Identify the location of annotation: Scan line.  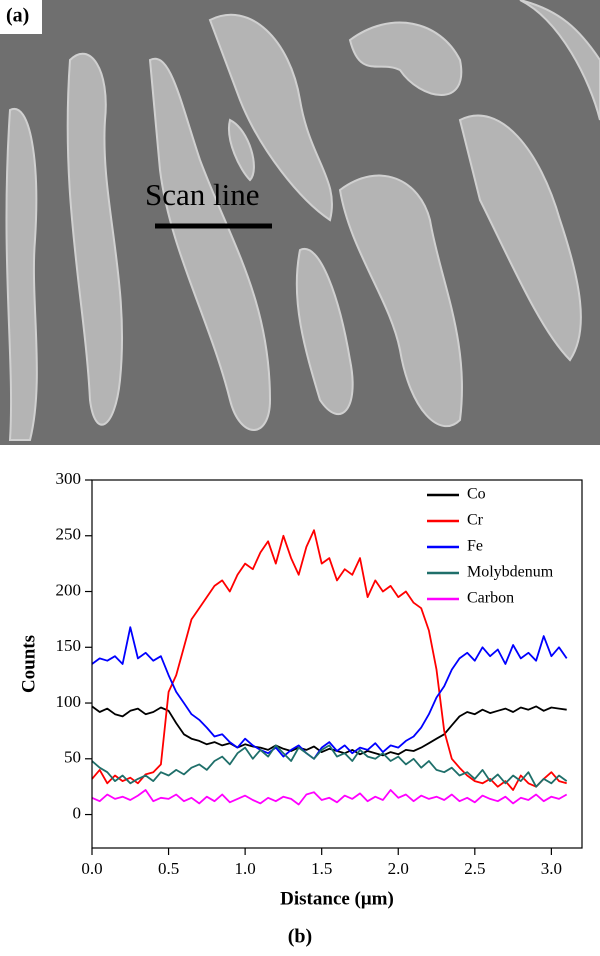
(202, 194).